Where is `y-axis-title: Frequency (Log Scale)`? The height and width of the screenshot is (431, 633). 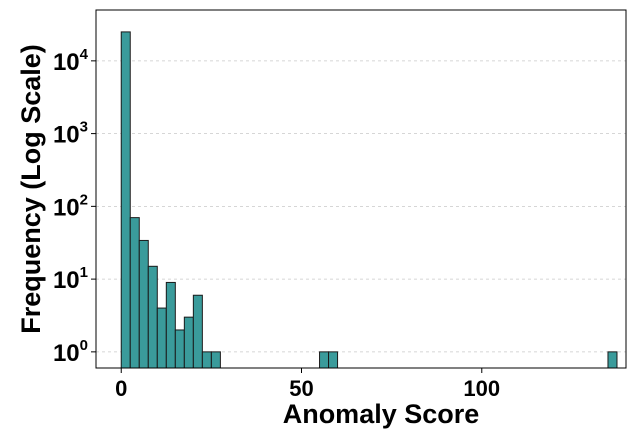 y-axis-title: Frequency (Log Scale) is located at coordinates (31, 189).